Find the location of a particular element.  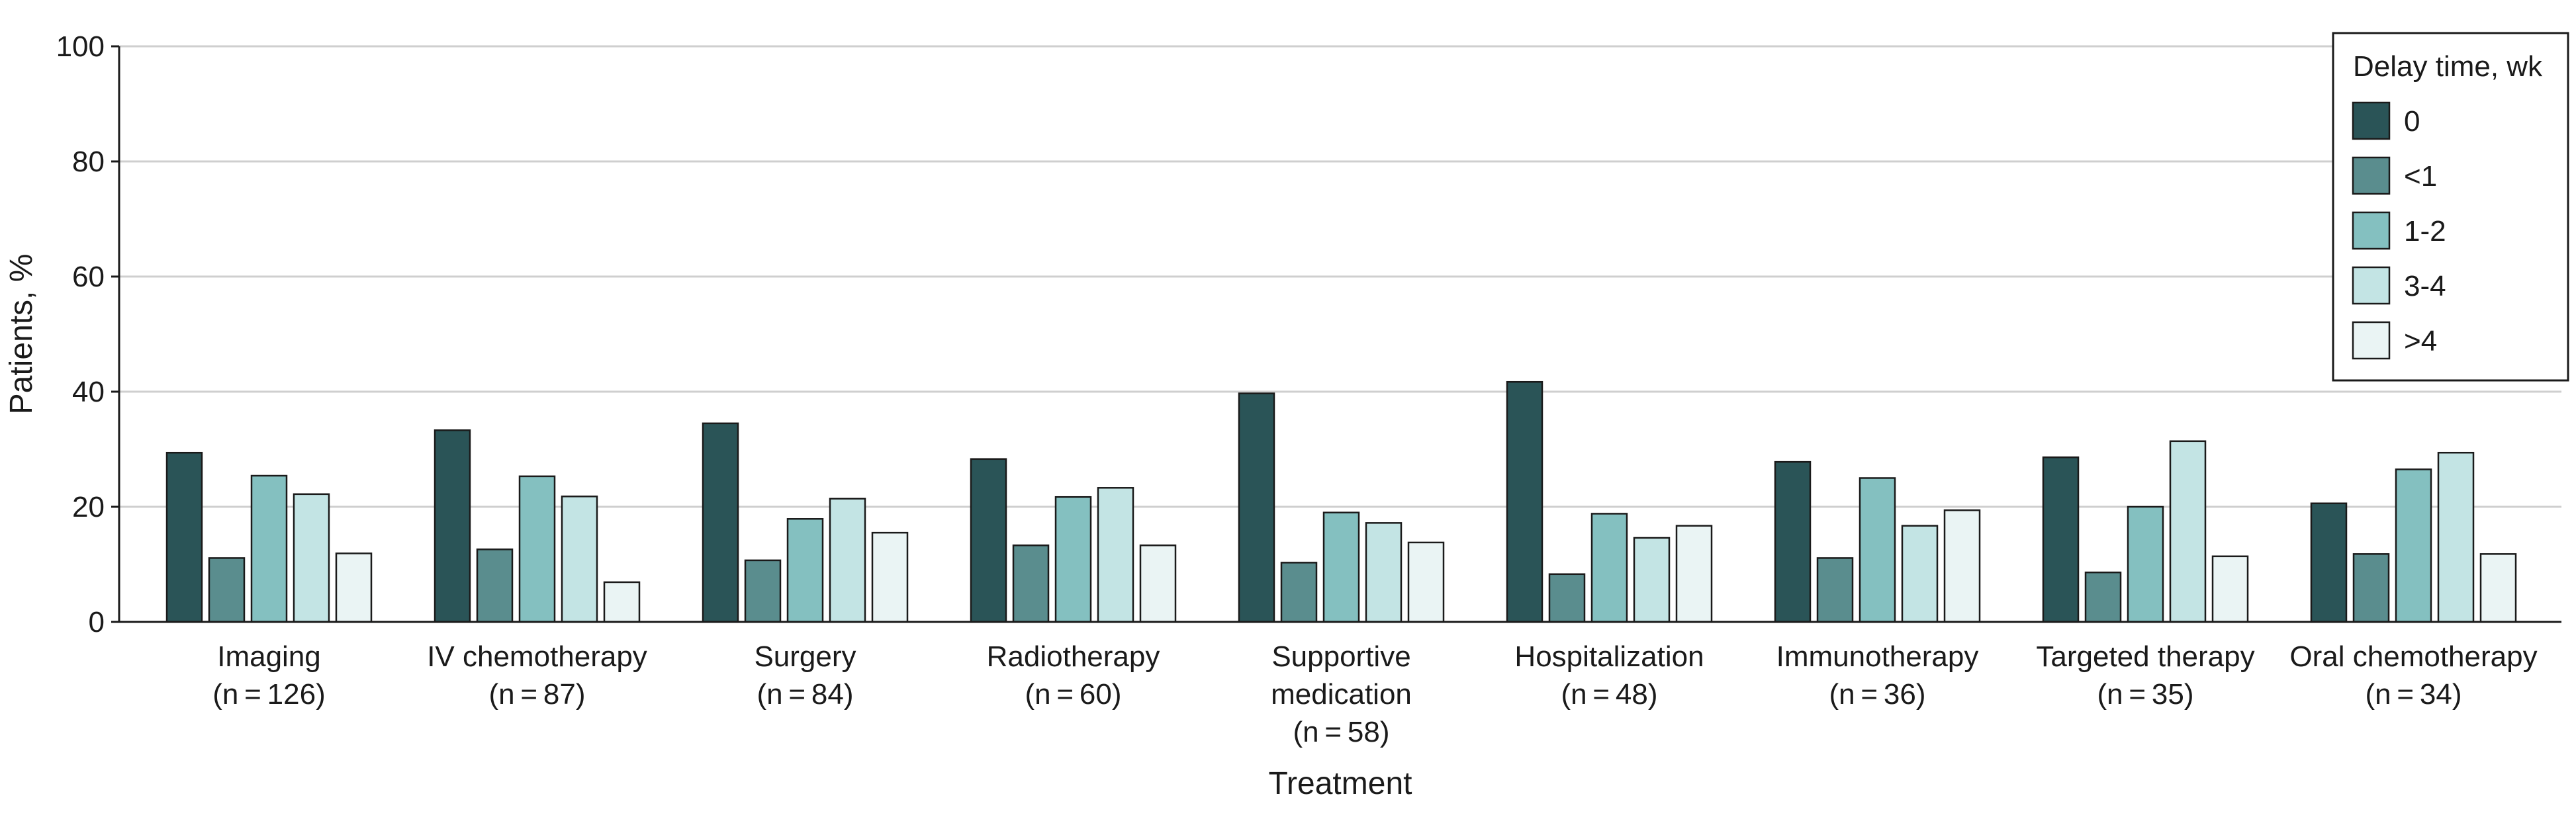

legend-label-1: <1 is located at coordinates (2420, 176).